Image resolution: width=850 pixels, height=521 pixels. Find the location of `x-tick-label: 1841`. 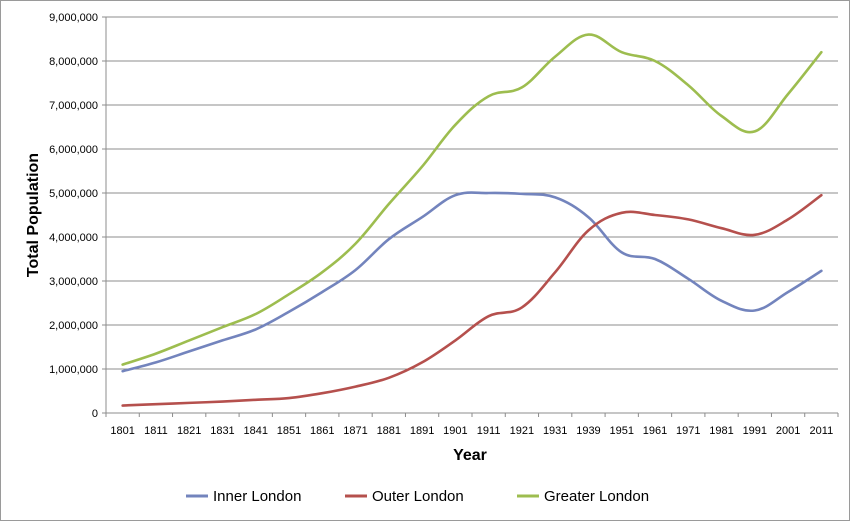

x-tick-label: 1841 is located at coordinates (255, 431).